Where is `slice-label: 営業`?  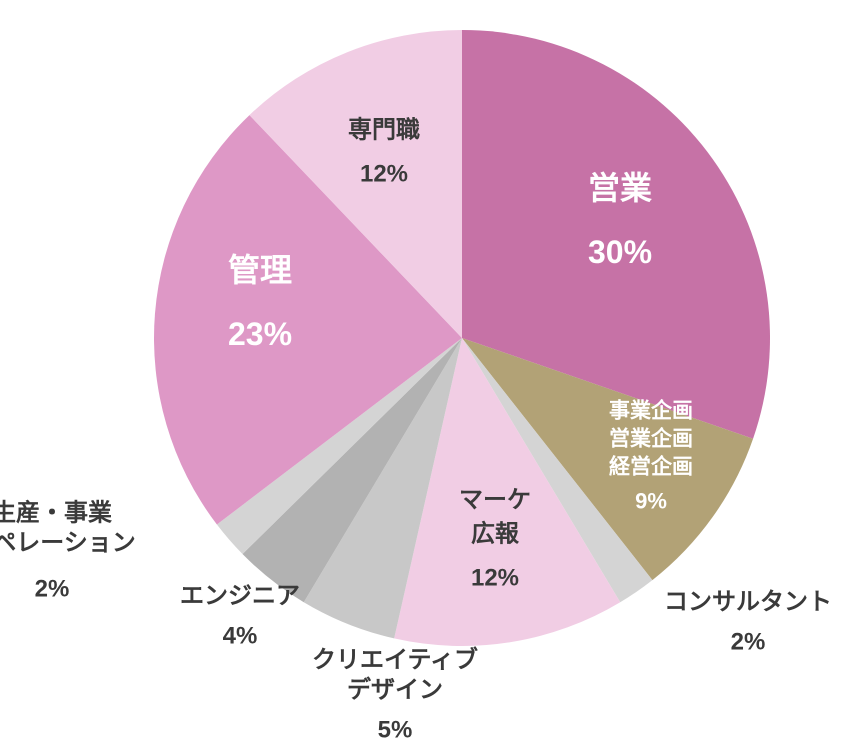 slice-label: 営業 is located at coordinates (620, 188).